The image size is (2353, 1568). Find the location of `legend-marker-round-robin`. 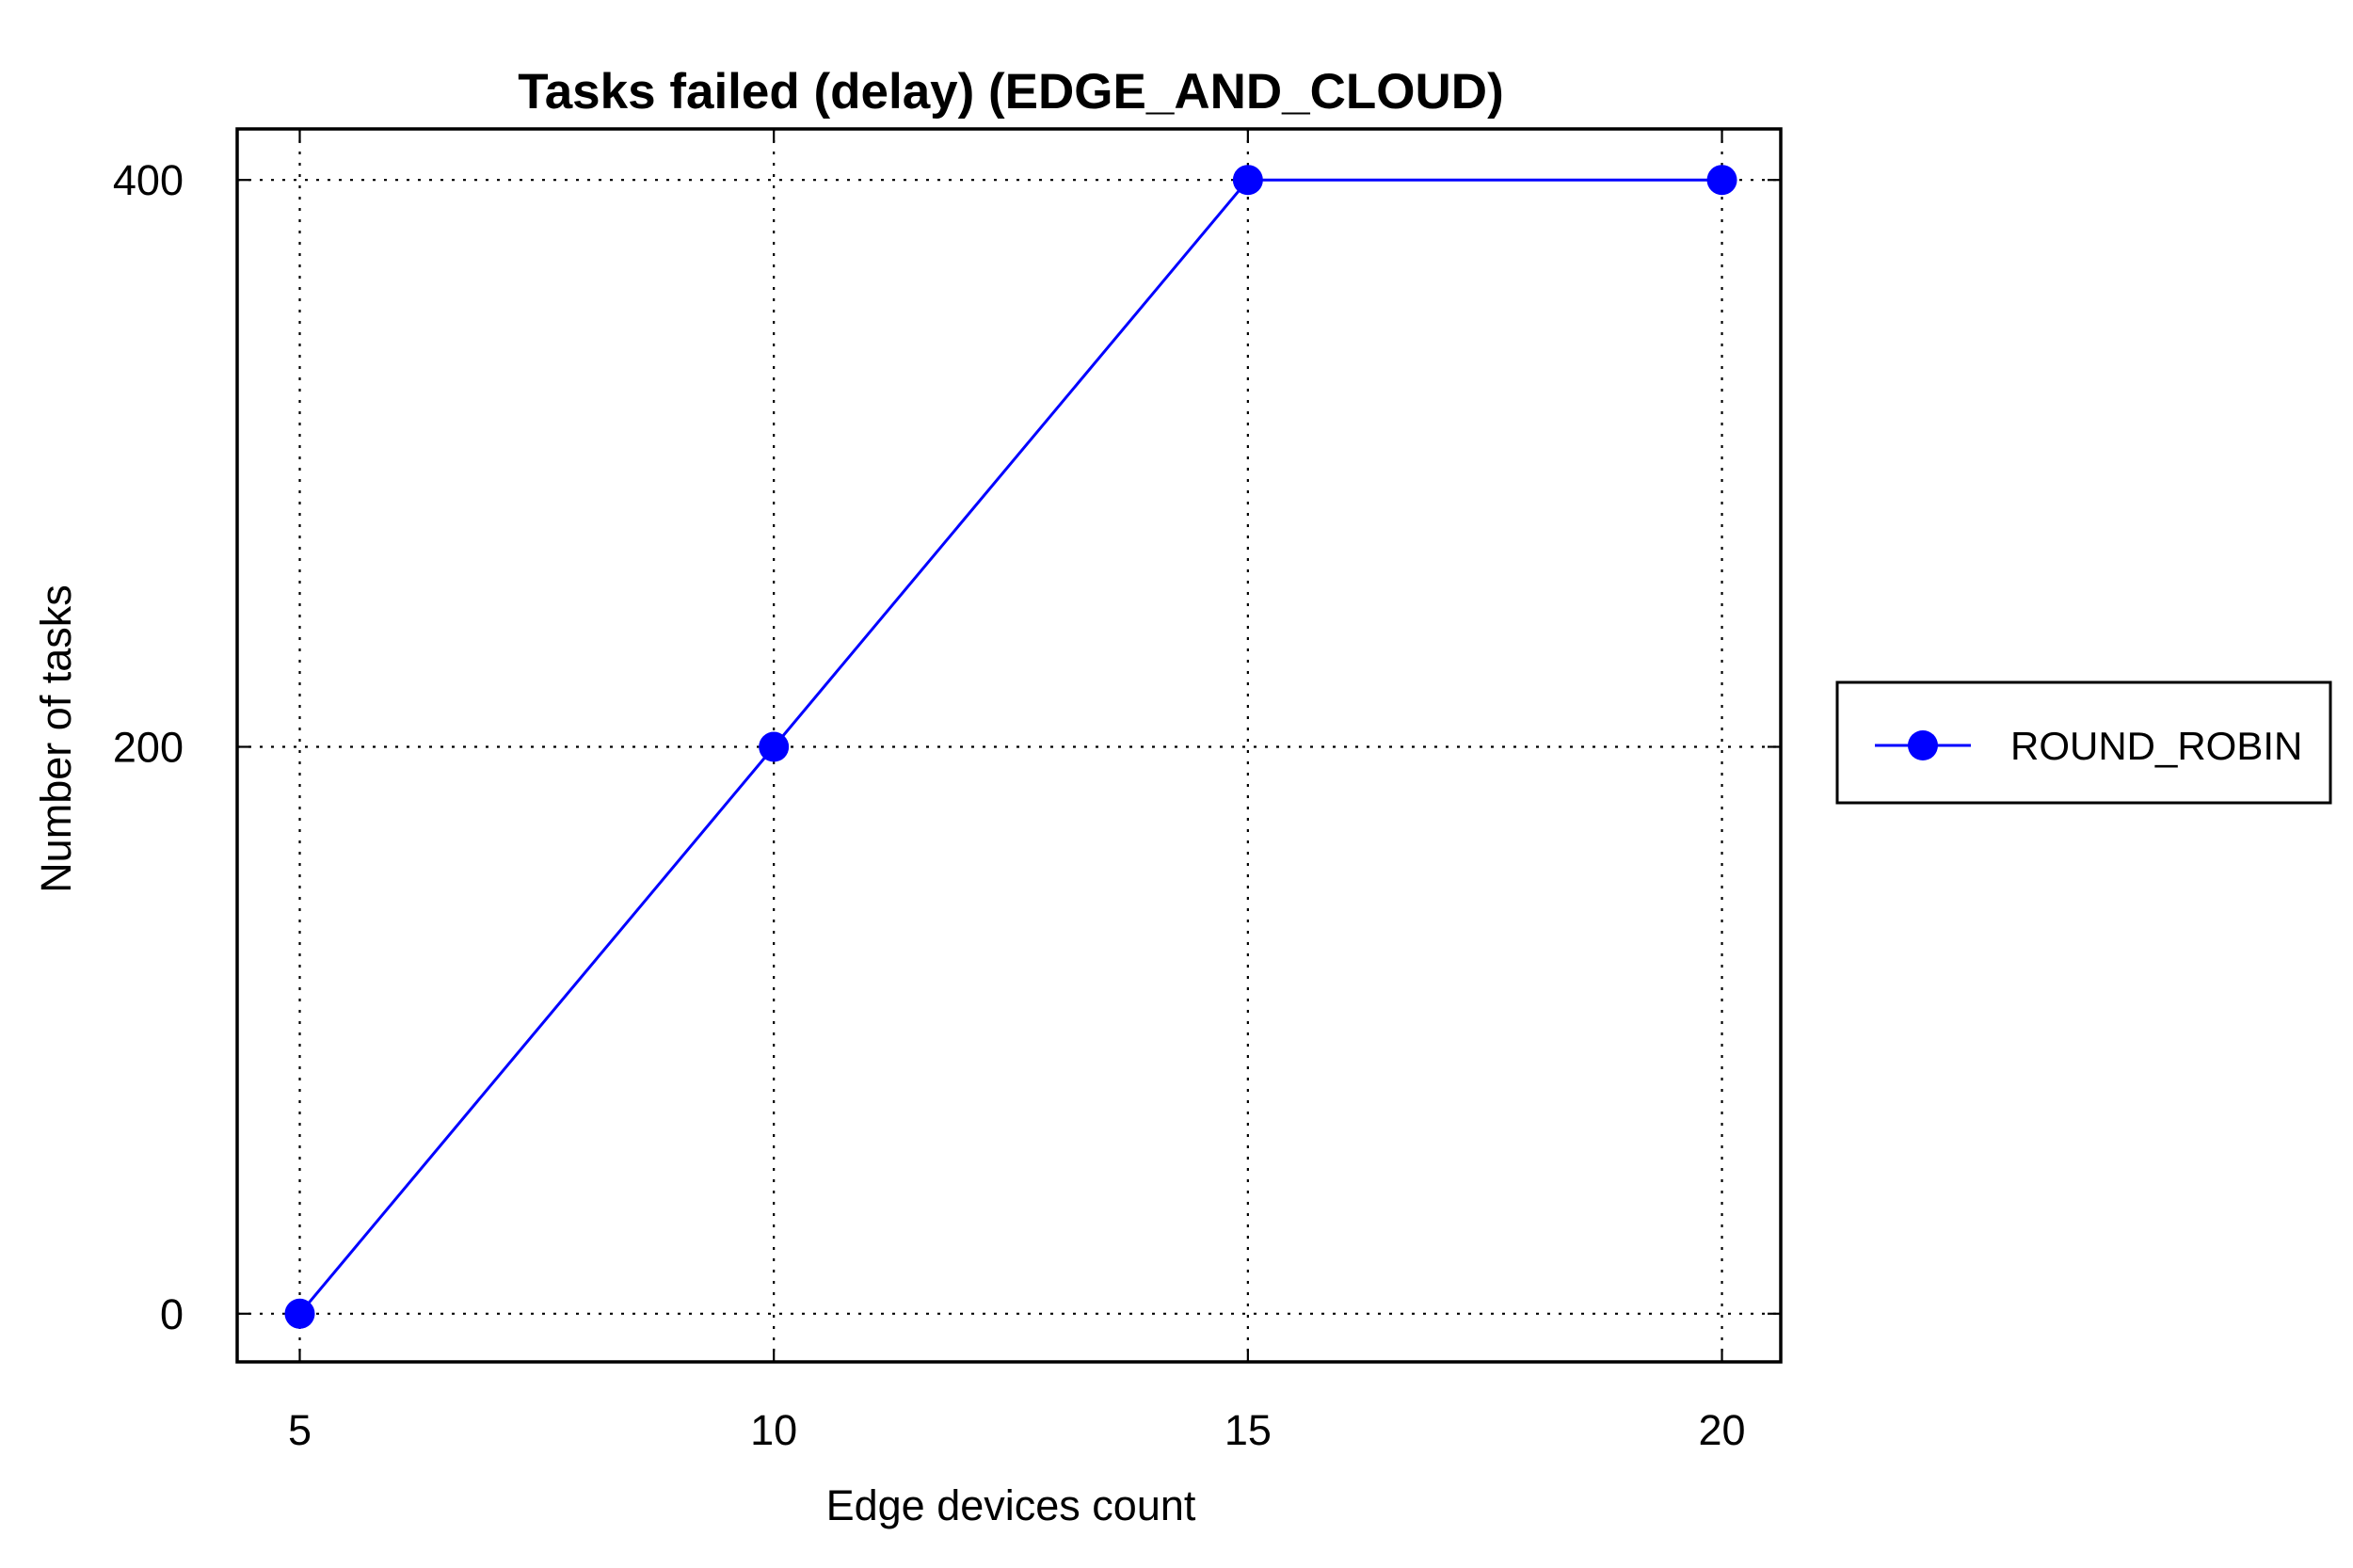

legend-marker-round-robin is located at coordinates (1923, 745).